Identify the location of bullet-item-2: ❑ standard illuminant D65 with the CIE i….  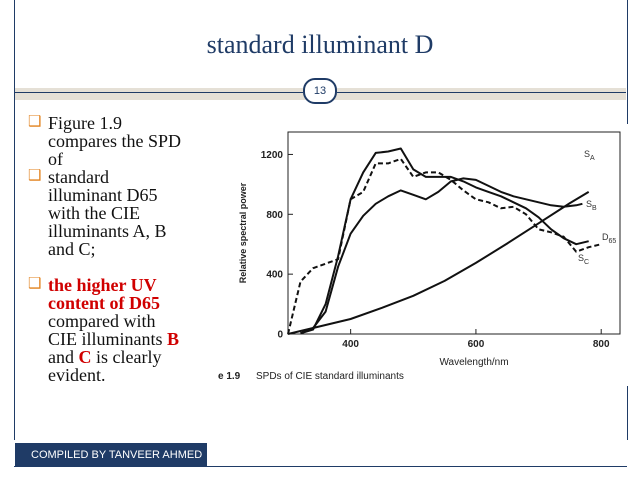
(121, 213).